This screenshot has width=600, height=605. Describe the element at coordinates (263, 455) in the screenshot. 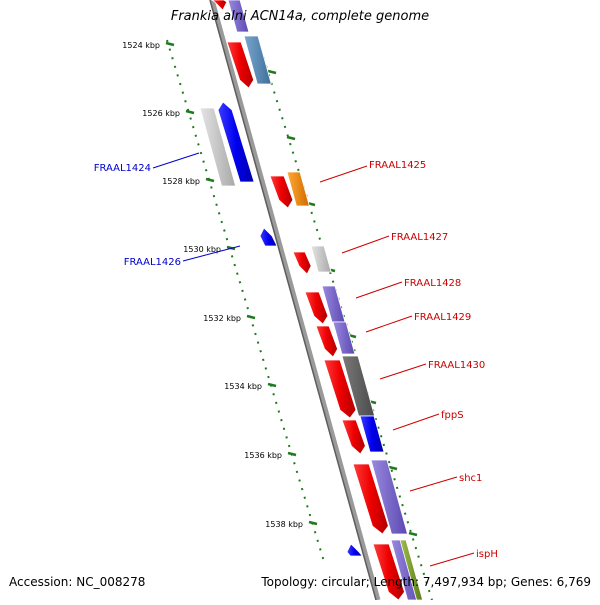

I see `ruler-tick-label: 1536 kbp` at that location.